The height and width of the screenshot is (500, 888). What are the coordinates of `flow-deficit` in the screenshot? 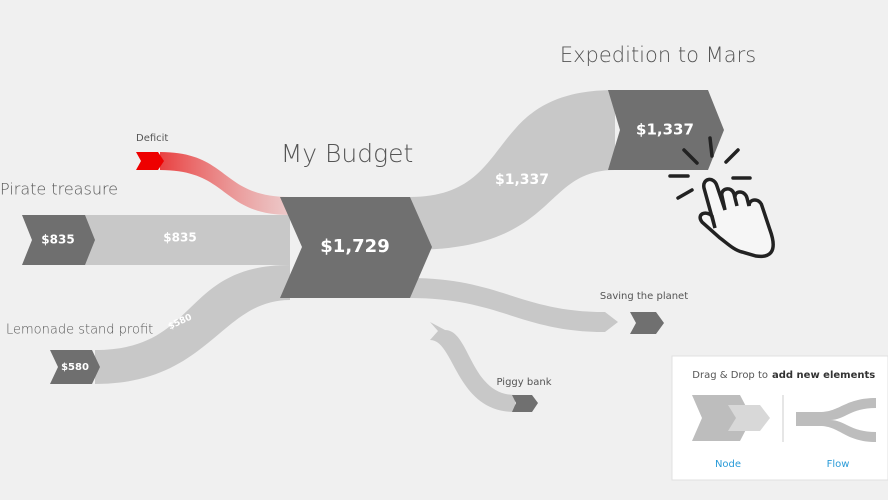 It's located at (225, 183).